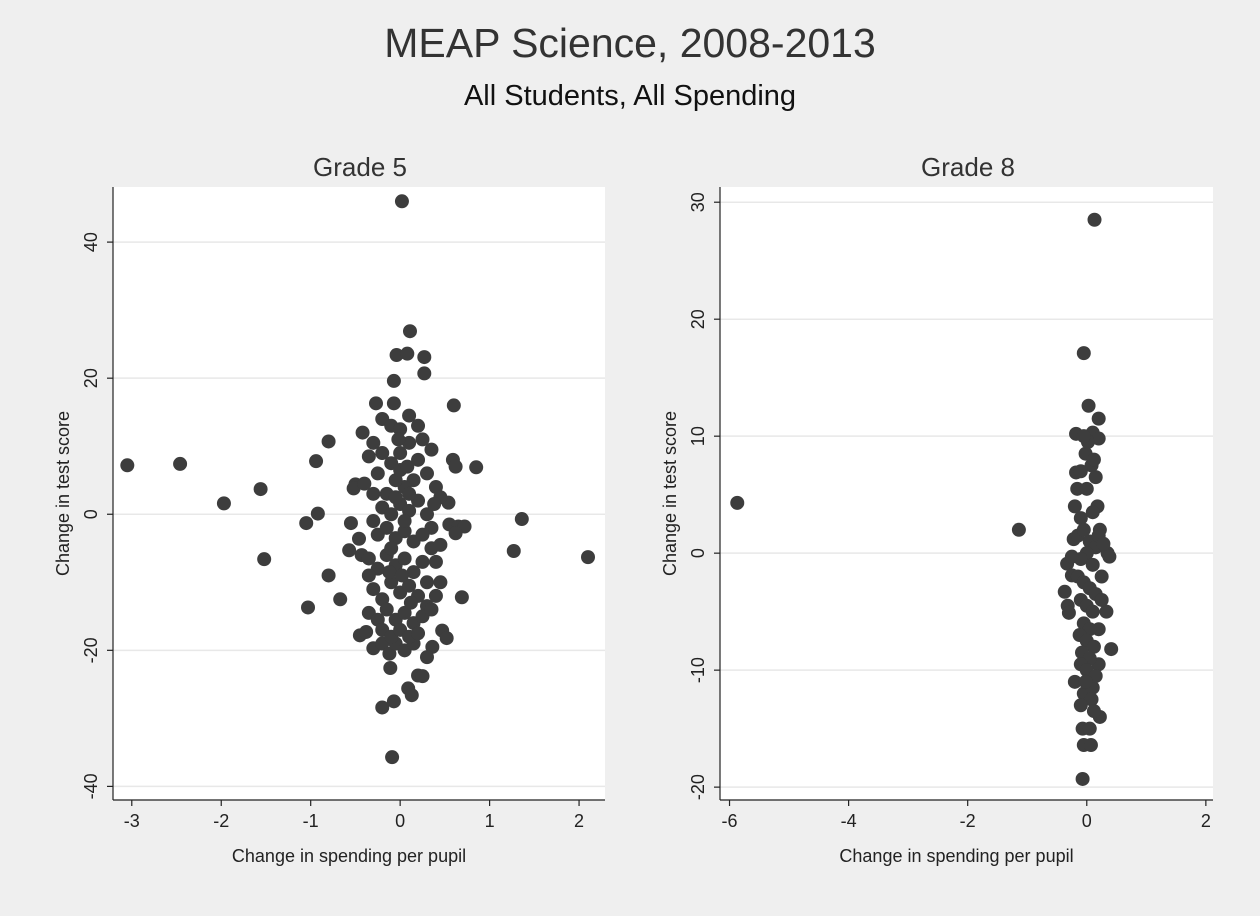  Describe the element at coordinates (360, 167) in the screenshot. I see `panel-title: Grade 5` at that location.